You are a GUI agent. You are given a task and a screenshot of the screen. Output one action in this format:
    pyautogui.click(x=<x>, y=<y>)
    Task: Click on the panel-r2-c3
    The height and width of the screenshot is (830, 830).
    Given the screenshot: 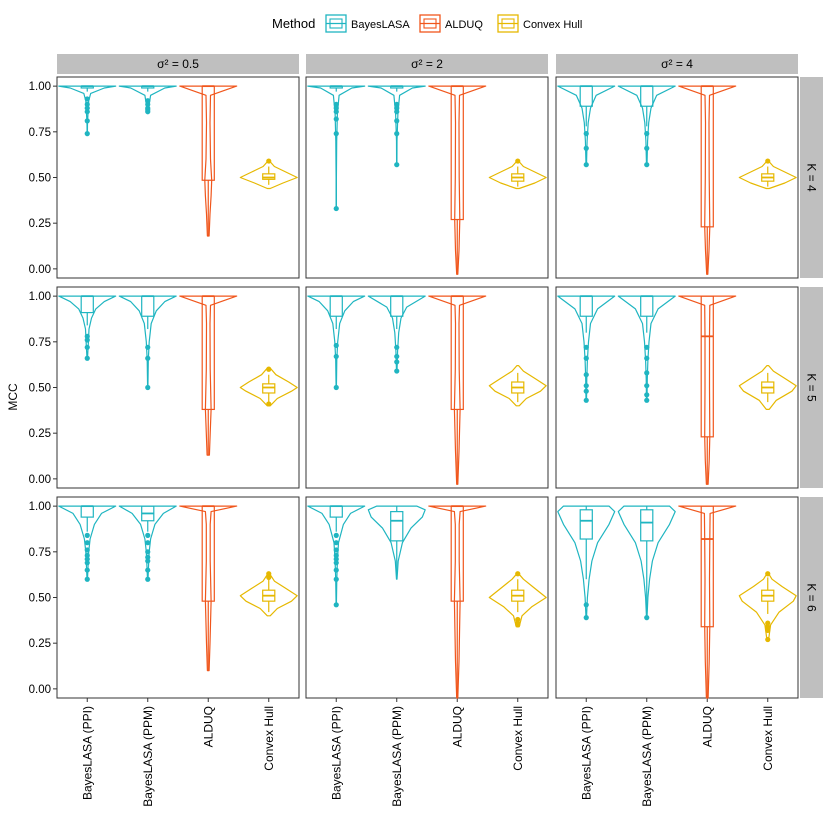 What is the action you would take?
    pyautogui.click(x=677, y=387)
    